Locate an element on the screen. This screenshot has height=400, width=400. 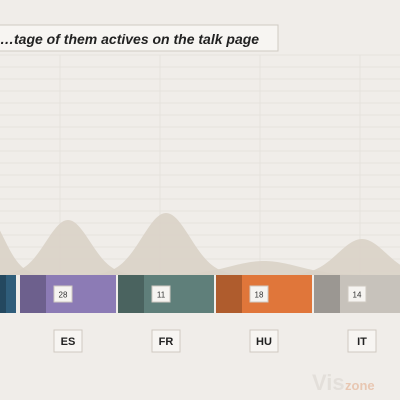
category-bar is located at coordinates (8, 294).